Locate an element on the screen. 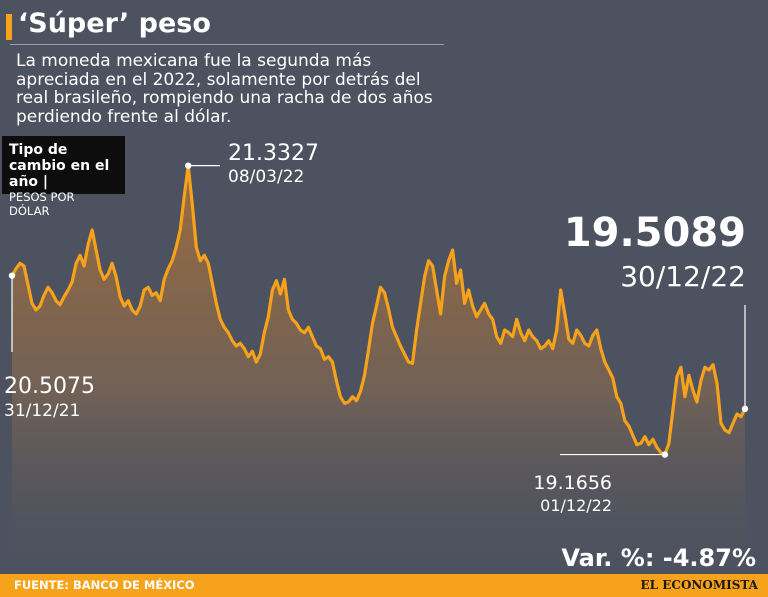 The width and height of the screenshot is (768, 597). min-date-label: 01/12/22 is located at coordinates (576, 505).